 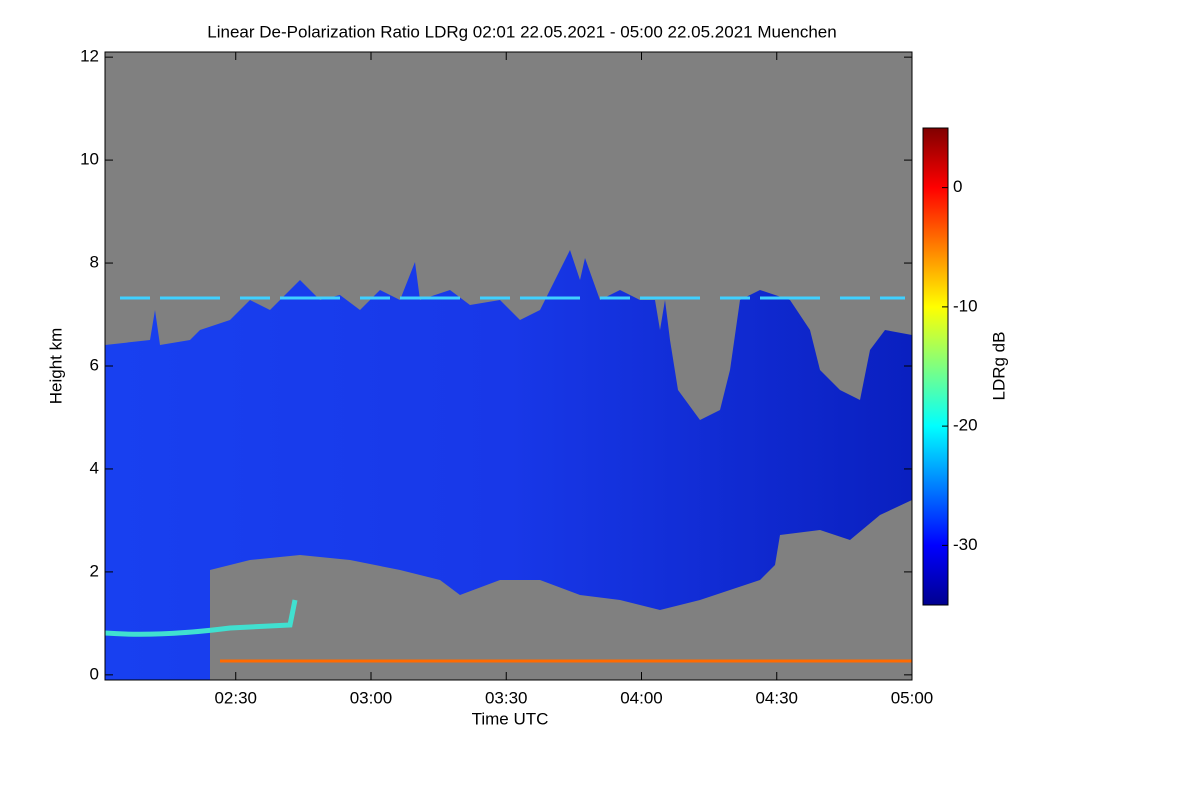 What do you see at coordinates (94, 673) in the screenshot?
I see `y-tick-label: 0` at bounding box center [94, 673].